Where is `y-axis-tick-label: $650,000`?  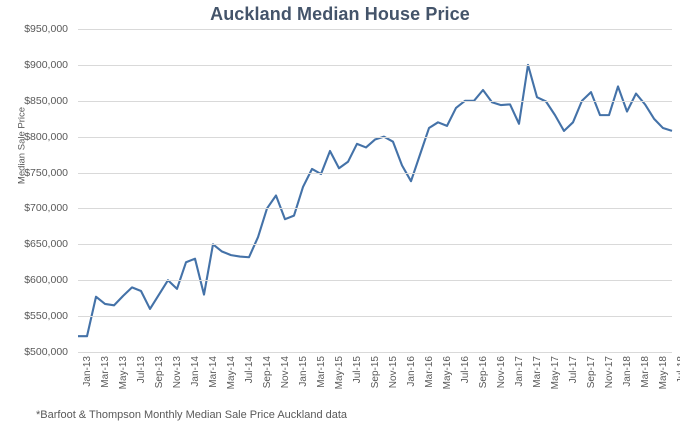 y-axis-tick-label: $650,000 is located at coordinates (46, 244).